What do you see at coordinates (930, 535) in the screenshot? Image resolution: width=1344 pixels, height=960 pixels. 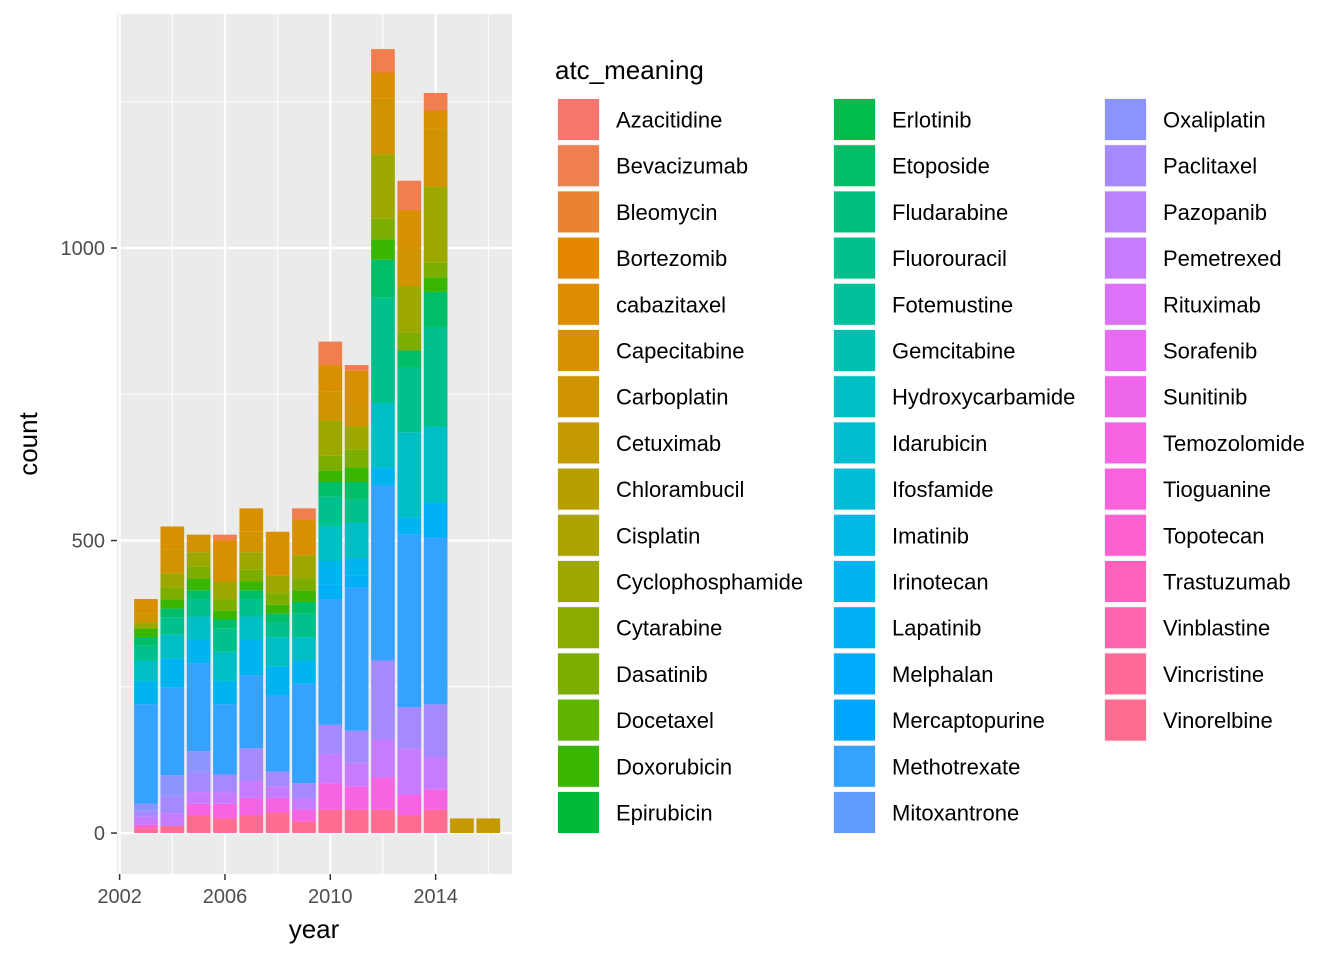 I see `legend-label: Imatinib` at bounding box center [930, 535].